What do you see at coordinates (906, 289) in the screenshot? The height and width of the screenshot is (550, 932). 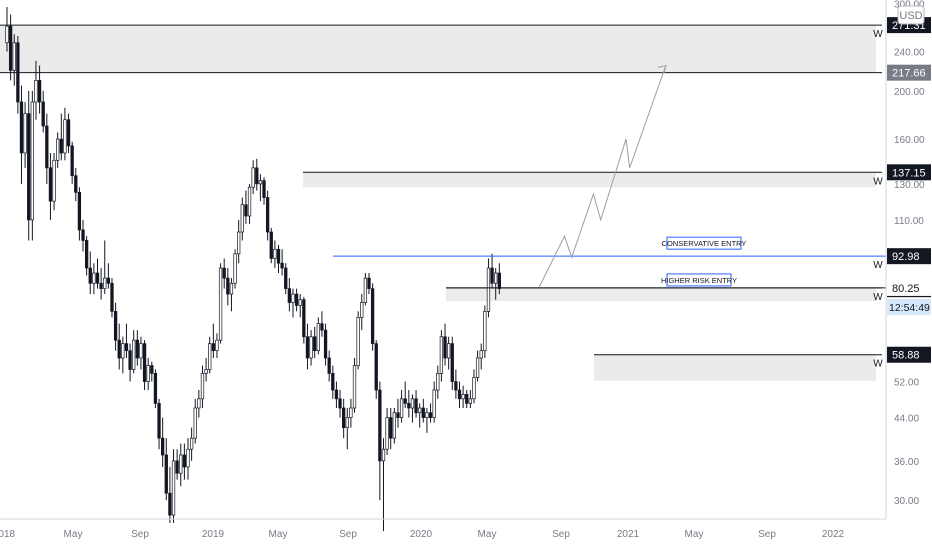 I see `price-label: 80.25` at bounding box center [906, 289].